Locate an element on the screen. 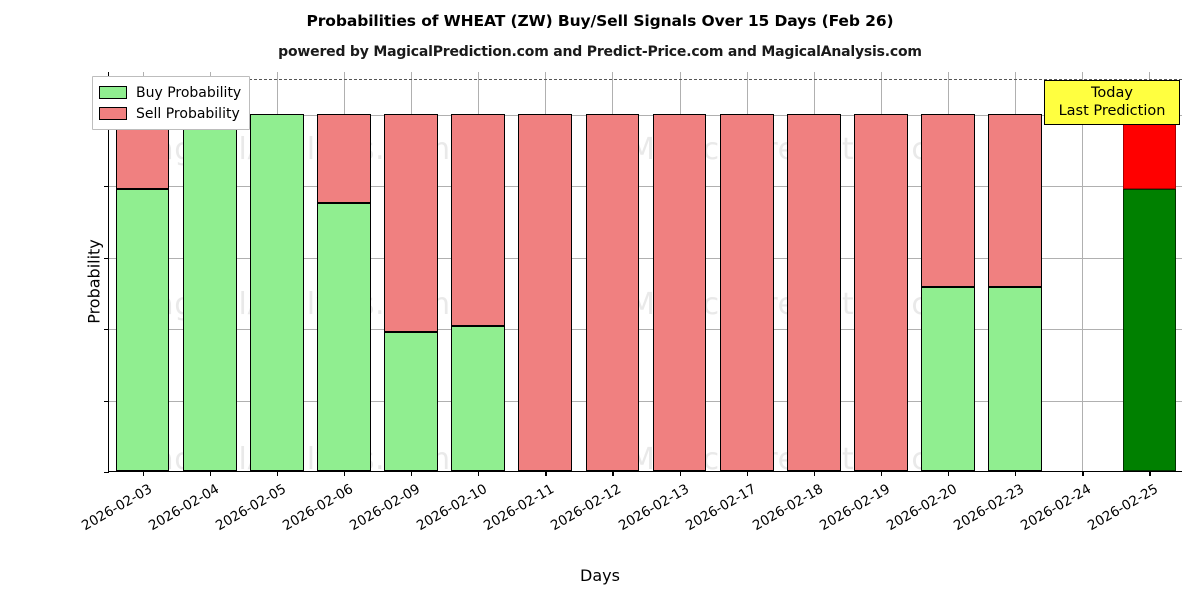 The image size is (1200, 600). legend-item-buy: Buy Probability is located at coordinates (170, 92).